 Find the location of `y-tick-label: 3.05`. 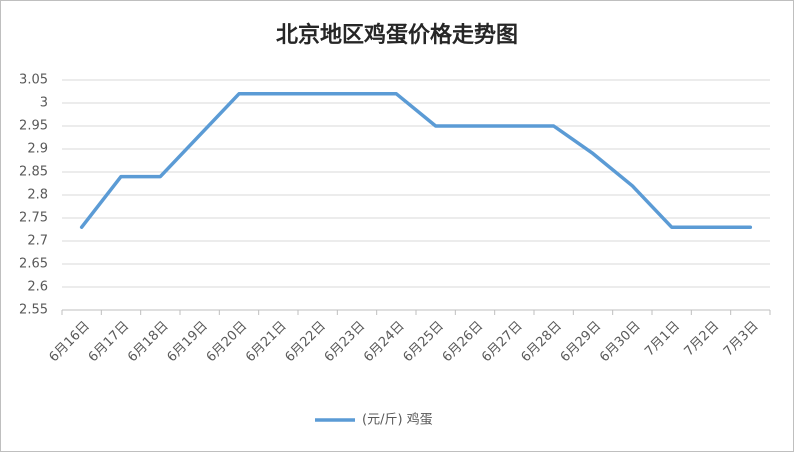

y-tick-label: 3.05 is located at coordinates (33, 80).